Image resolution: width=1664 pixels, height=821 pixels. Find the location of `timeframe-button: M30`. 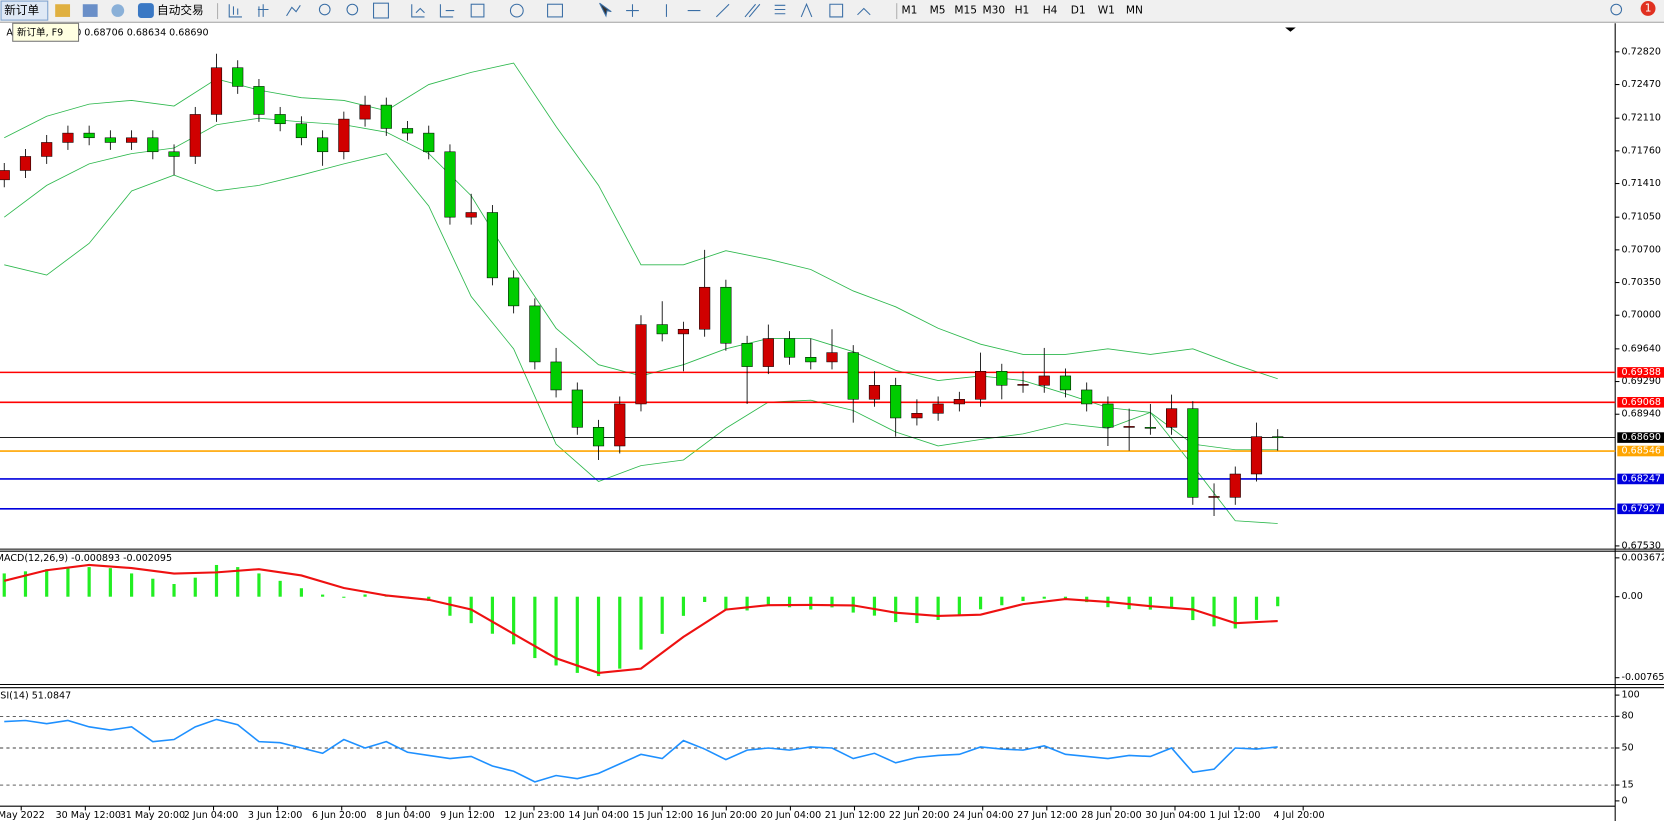

timeframe-button: M30 is located at coordinates (994, 11).